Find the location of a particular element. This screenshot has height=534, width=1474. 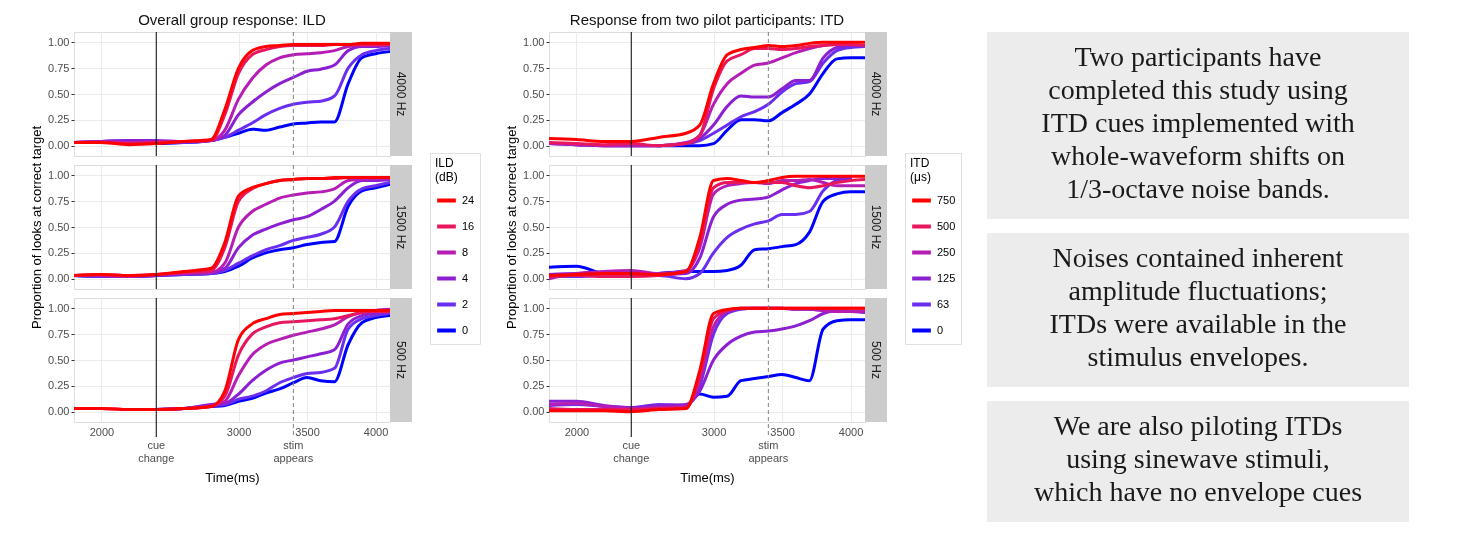

text: Two participants have completed this study using ITD cues implemented with whole-waveform shifts on 1/3-octave noise bands. is located at coordinates (1198, 122).